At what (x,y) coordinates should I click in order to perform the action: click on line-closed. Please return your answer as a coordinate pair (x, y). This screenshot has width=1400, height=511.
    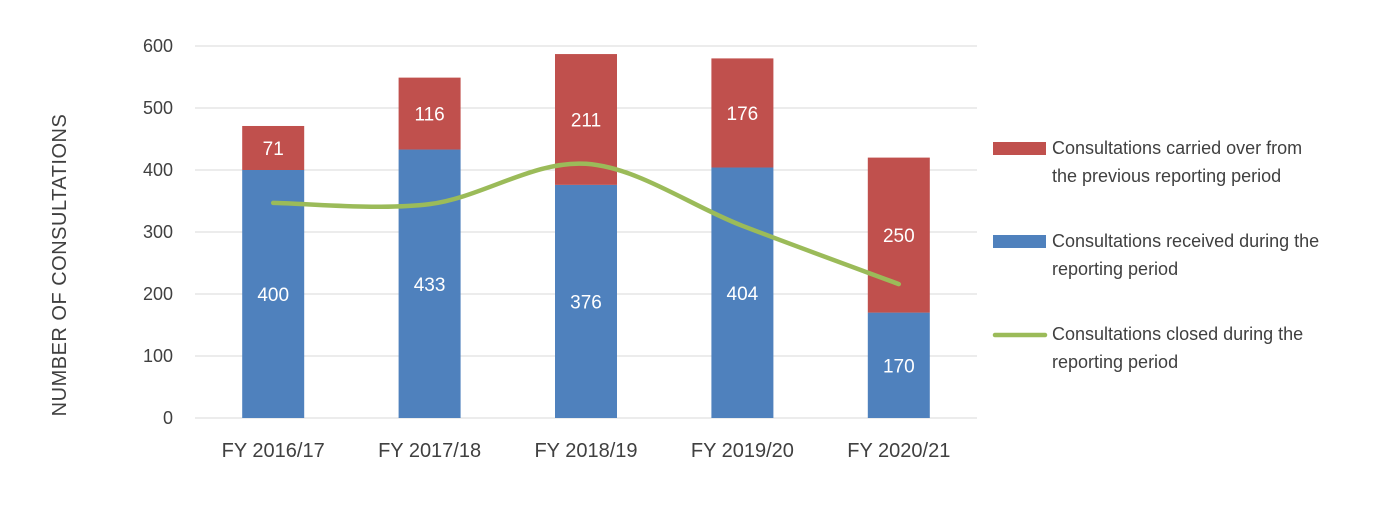
    Looking at the image, I should click on (586, 224).